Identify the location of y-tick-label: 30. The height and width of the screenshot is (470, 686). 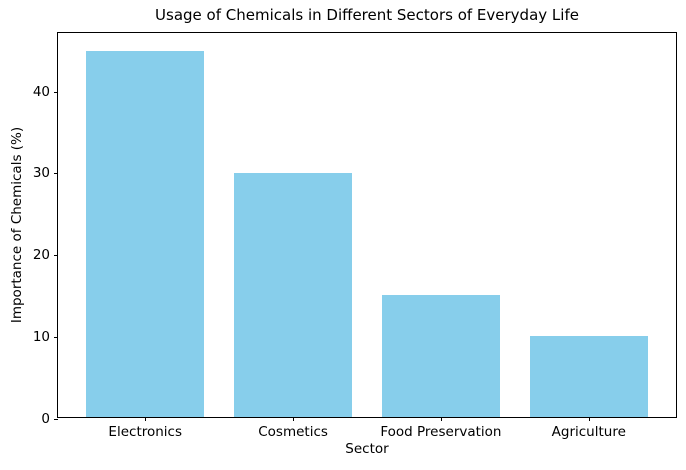
(41, 173).